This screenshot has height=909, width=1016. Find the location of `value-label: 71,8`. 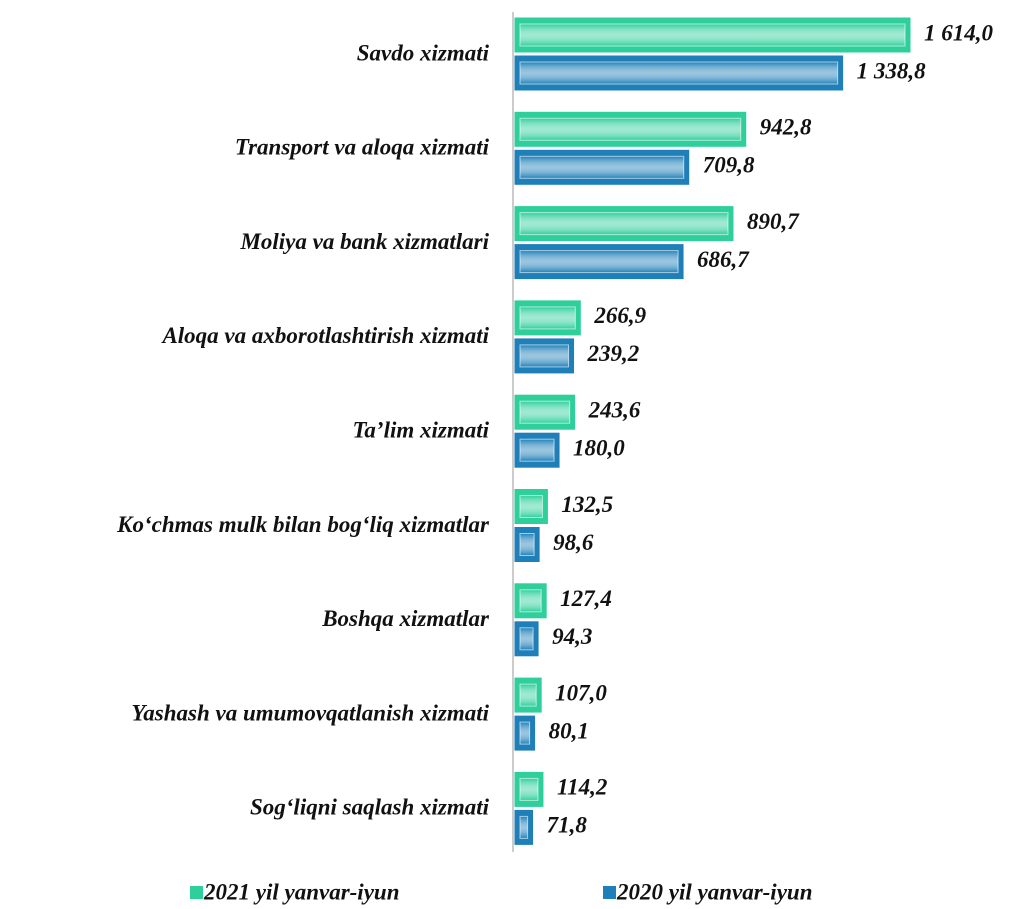

value-label: 71,8 is located at coordinates (567, 825).